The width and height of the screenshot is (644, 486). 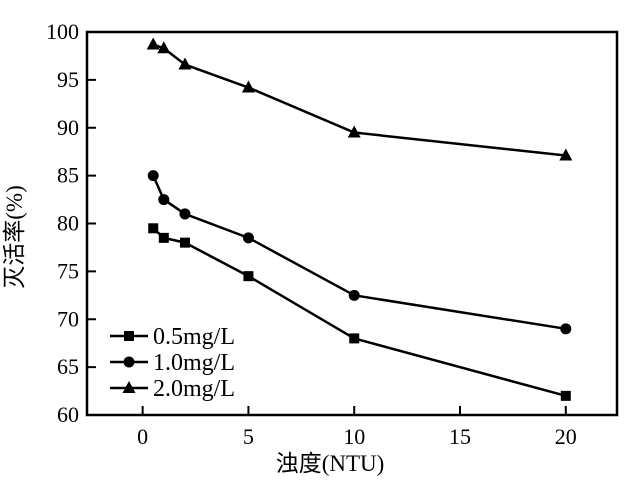 What do you see at coordinates (129, 336) in the screenshot?
I see `legend-square-icon` at bounding box center [129, 336].